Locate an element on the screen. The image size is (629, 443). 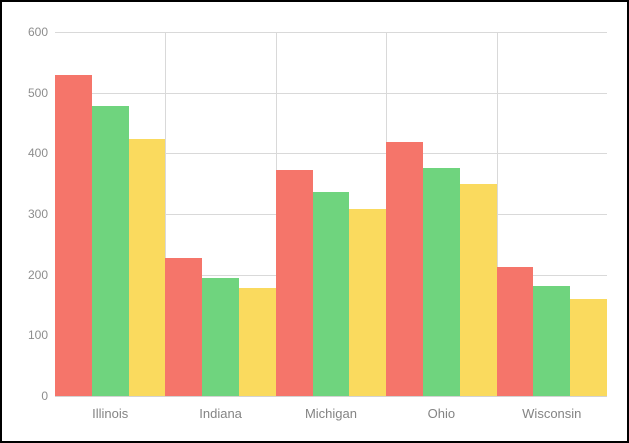
y-axis-tick-label: 500 is located at coordinates (37, 92).